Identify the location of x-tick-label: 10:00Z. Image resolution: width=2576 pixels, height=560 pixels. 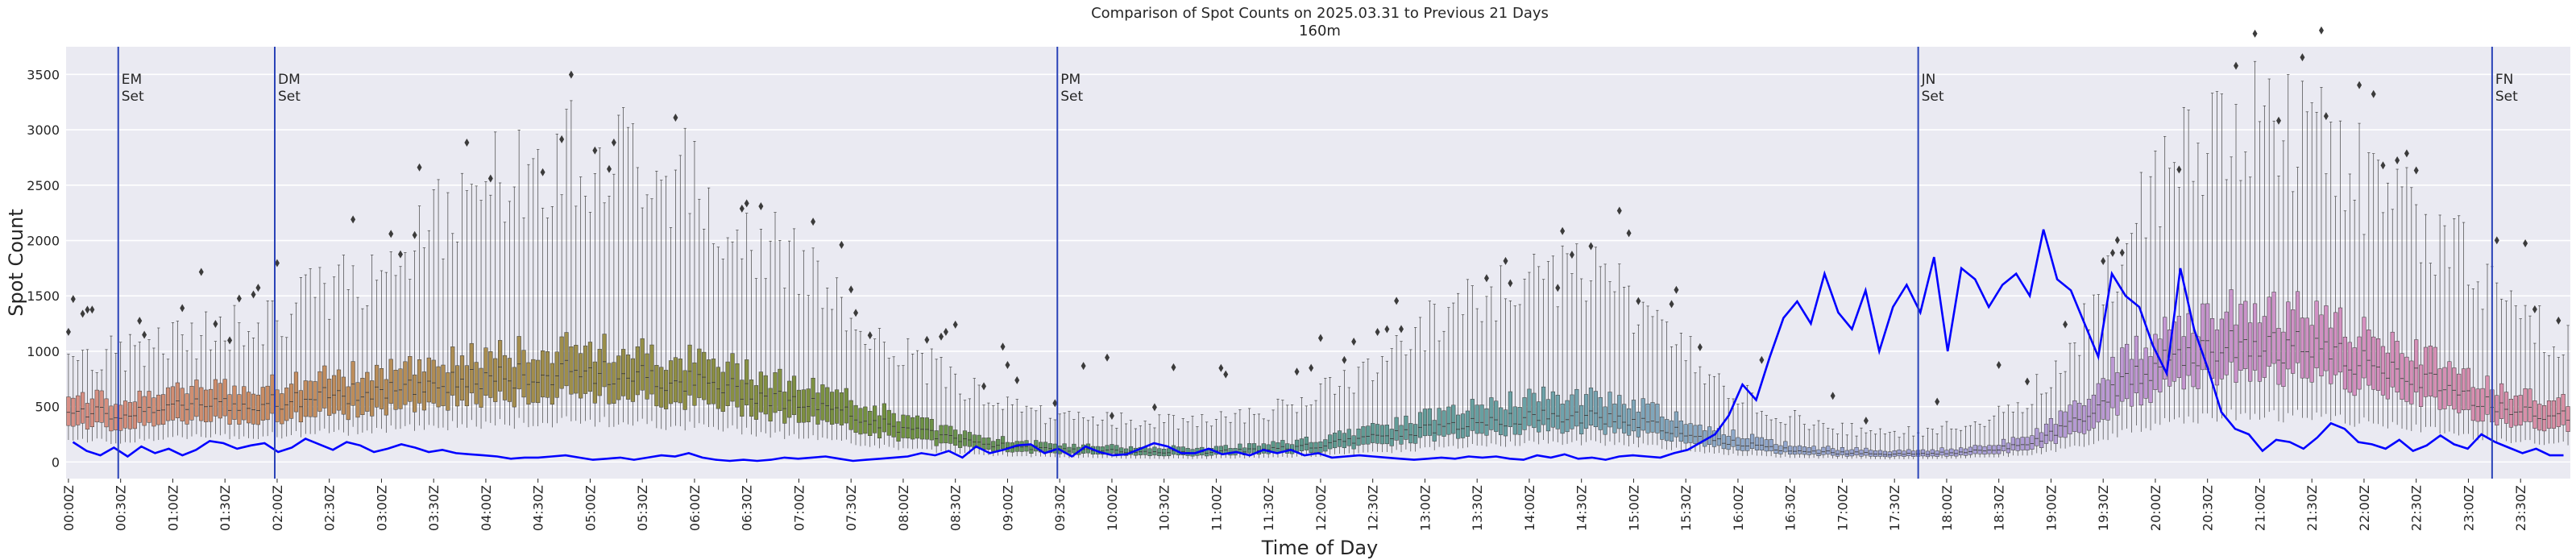
(1112, 508).